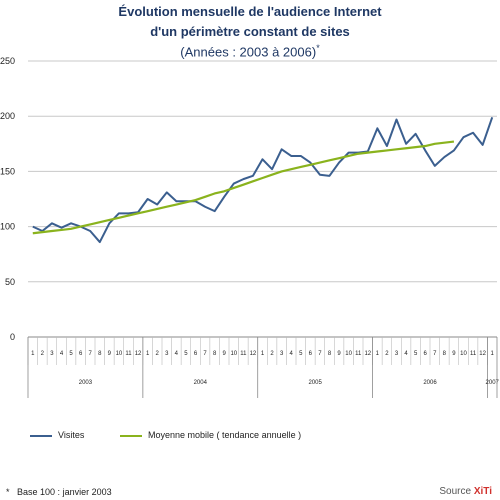  I want to click on y-tick-label: 50, so click(10, 282).